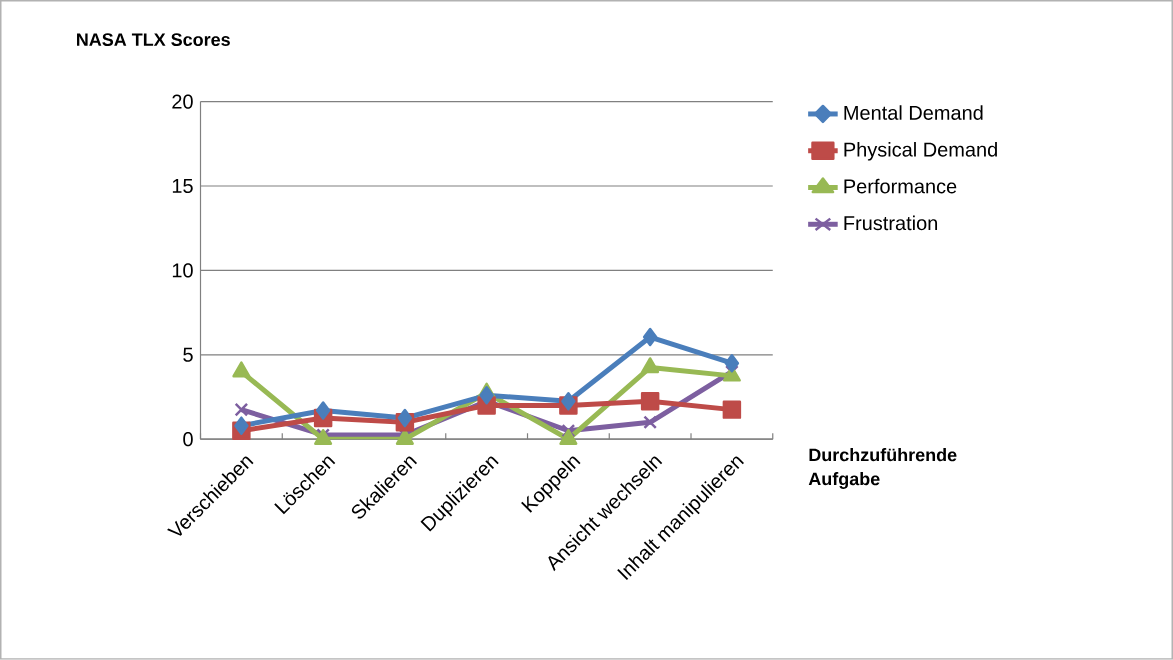 The width and height of the screenshot is (1173, 660). I want to click on legend-label: Mental Demand, so click(913, 113).